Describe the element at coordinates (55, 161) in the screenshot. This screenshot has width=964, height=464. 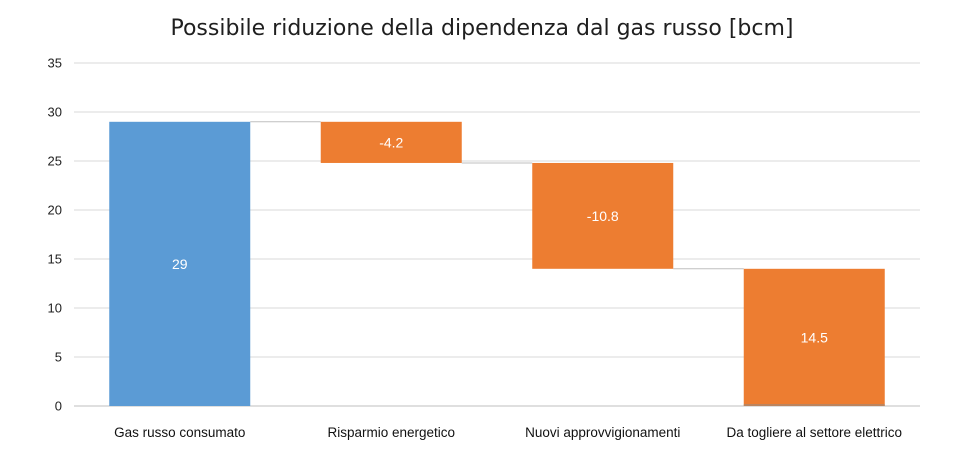
I see `y-tick-label: 25` at that location.